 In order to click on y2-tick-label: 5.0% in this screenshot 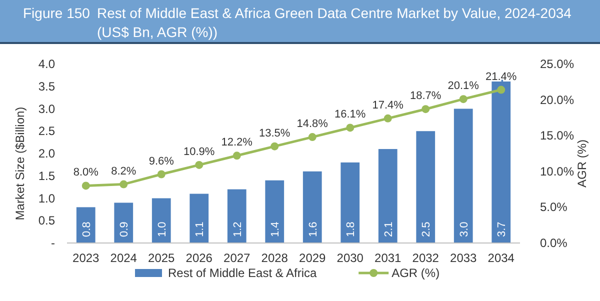, I will do `click(554, 207)`.